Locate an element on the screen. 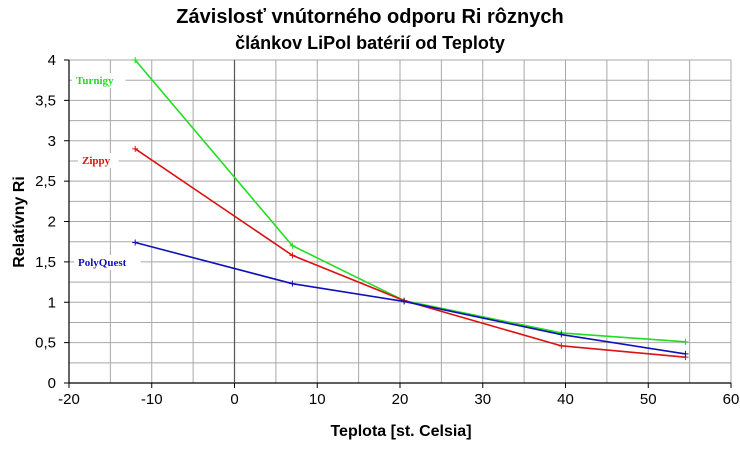  chart-subtitle: článkov LiPol batérií od Teploty is located at coordinates (370, 43).